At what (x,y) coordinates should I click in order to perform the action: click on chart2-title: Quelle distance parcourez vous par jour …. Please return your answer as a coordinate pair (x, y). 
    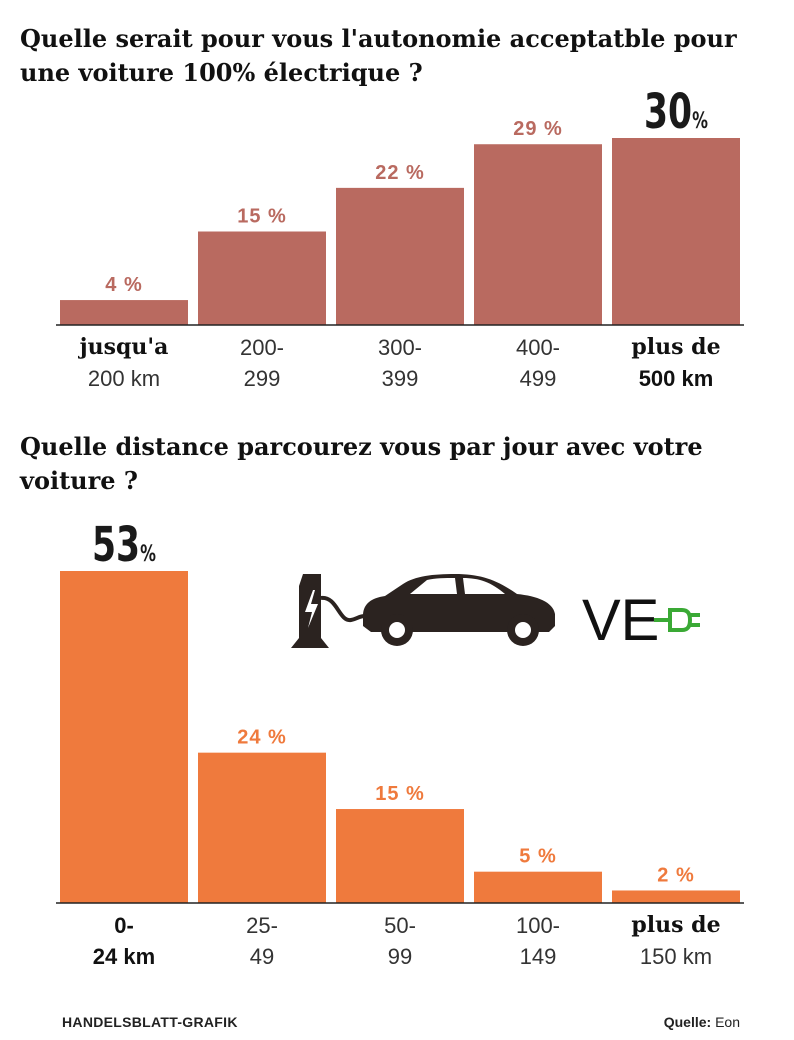
    Looking at the image, I should click on (361, 463).